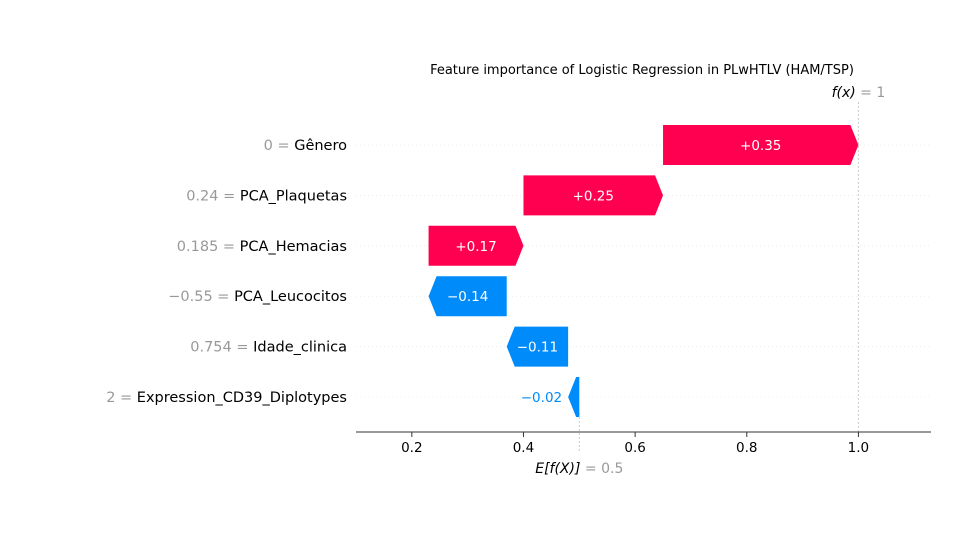 This screenshot has height=540, width=960. What do you see at coordinates (208, 247) in the screenshot?
I see `feature-value: 0.185 =` at bounding box center [208, 247].